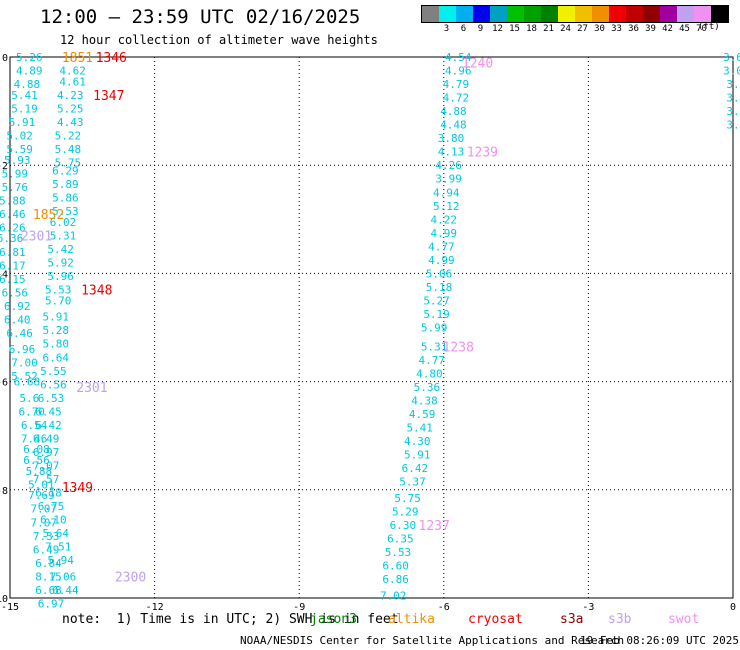 Image resolution: width=740 pixels, height=650 pixels. What do you see at coordinates (444, 233) in the screenshot?
I see `swh-value-label: 4.99` at bounding box center [444, 233].